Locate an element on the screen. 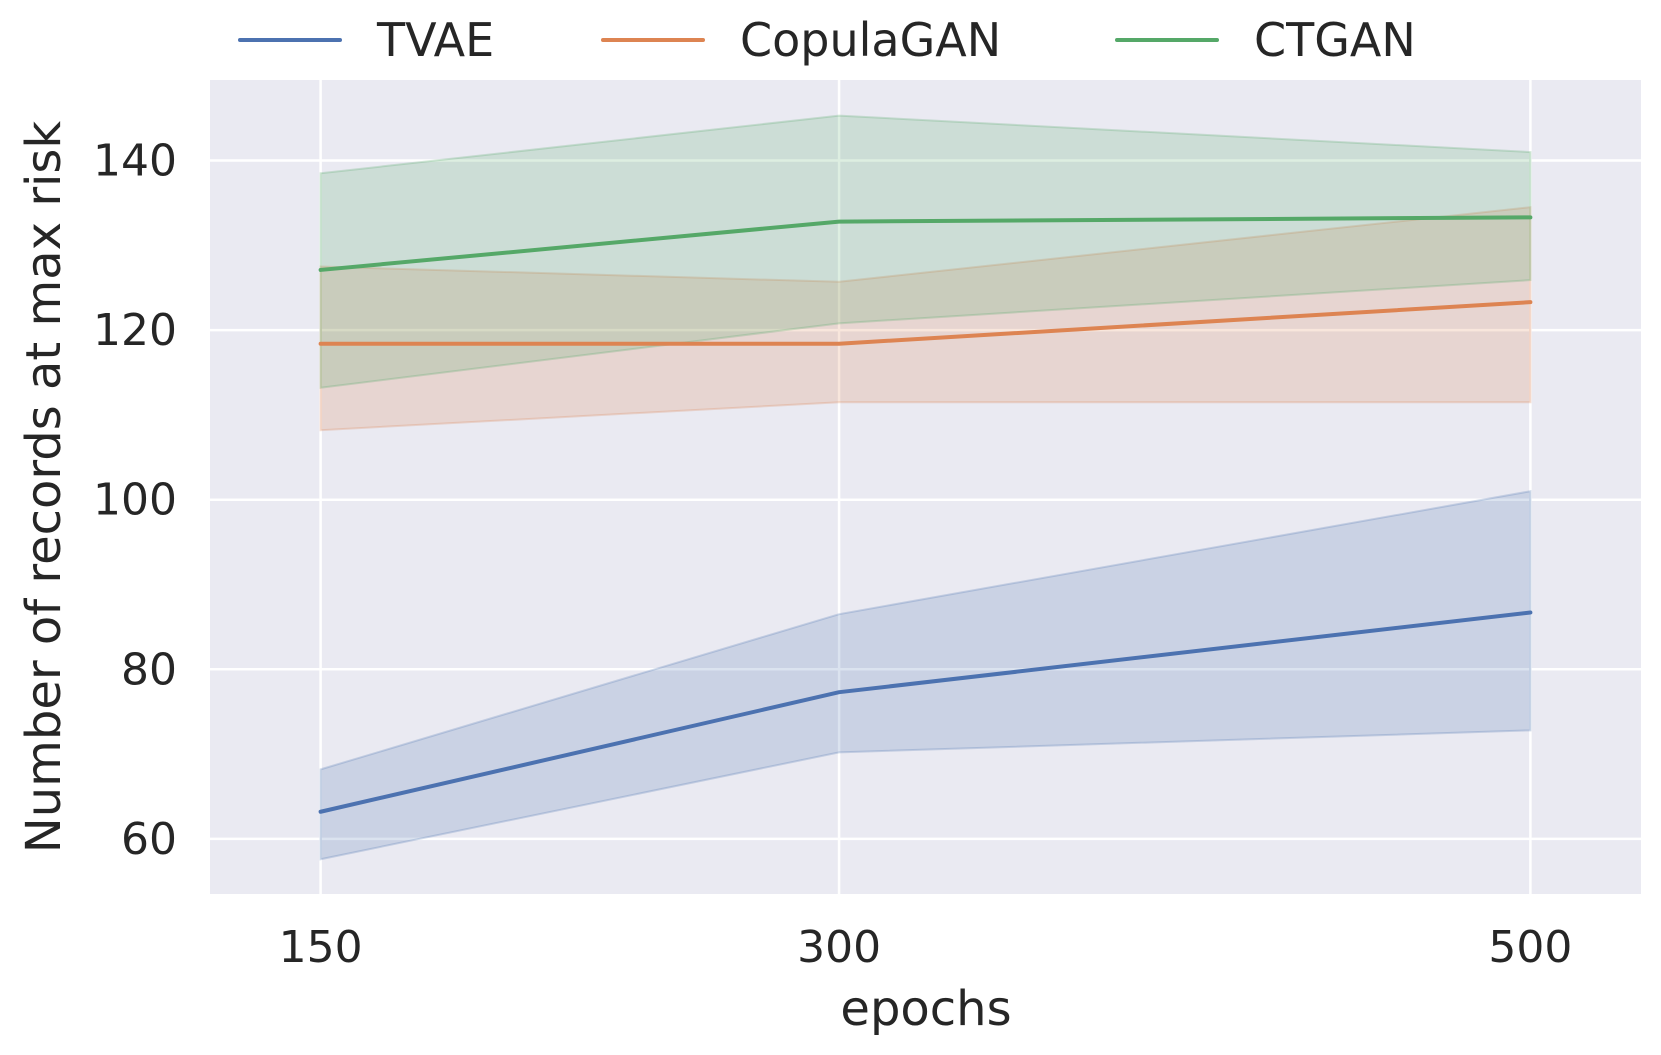  y-tick-label: 60 is located at coordinates (149, 839).